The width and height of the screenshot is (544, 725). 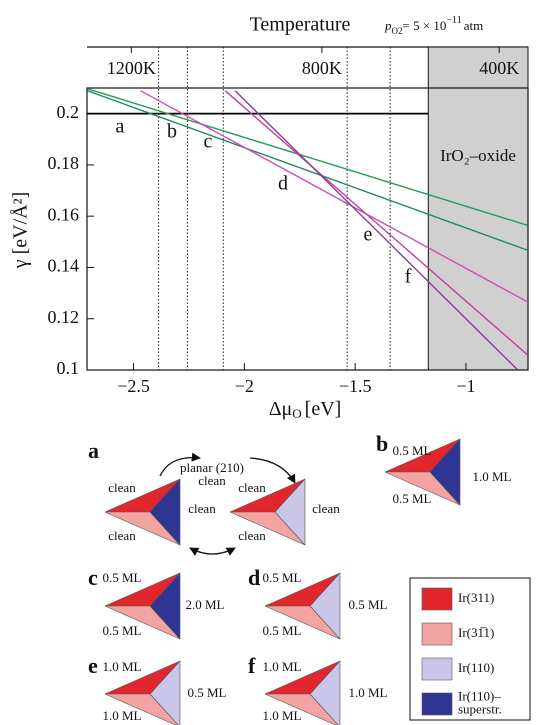 What do you see at coordinates (476, 667) in the screenshot?
I see `legend-label: Ir(110)` at bounding box center [476, 667].